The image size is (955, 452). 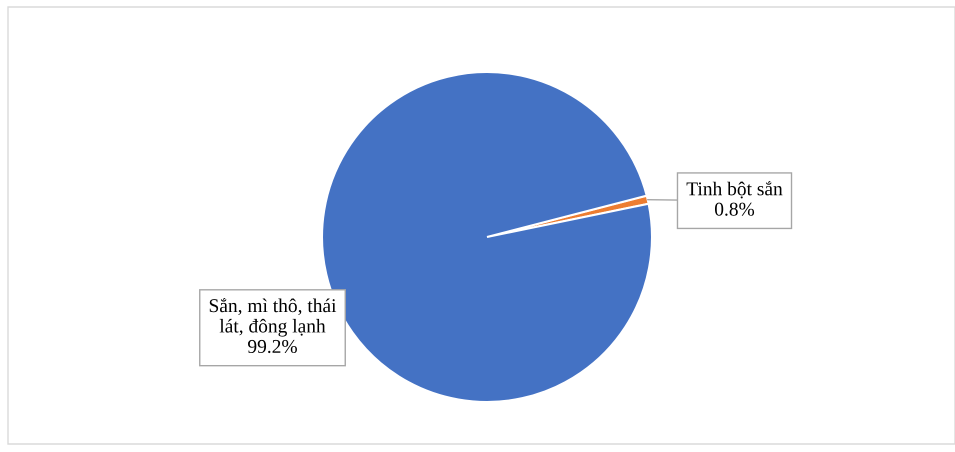 What do you see at coordinates (273, 317) in the screenshot?
I see `slice-label: Sắn, mì thô, thái lát, đông lạnh` at bounding box center [273, 317].